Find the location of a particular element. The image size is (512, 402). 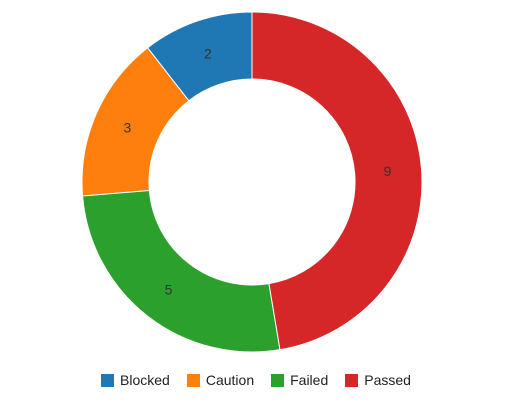

legend-swatch-passed is located at coordinates (352, 380).